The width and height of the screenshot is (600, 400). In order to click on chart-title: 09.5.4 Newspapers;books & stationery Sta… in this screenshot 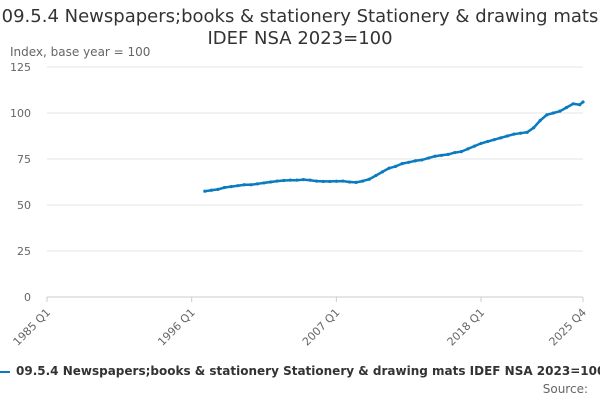, I will do `click(300, 27)`.